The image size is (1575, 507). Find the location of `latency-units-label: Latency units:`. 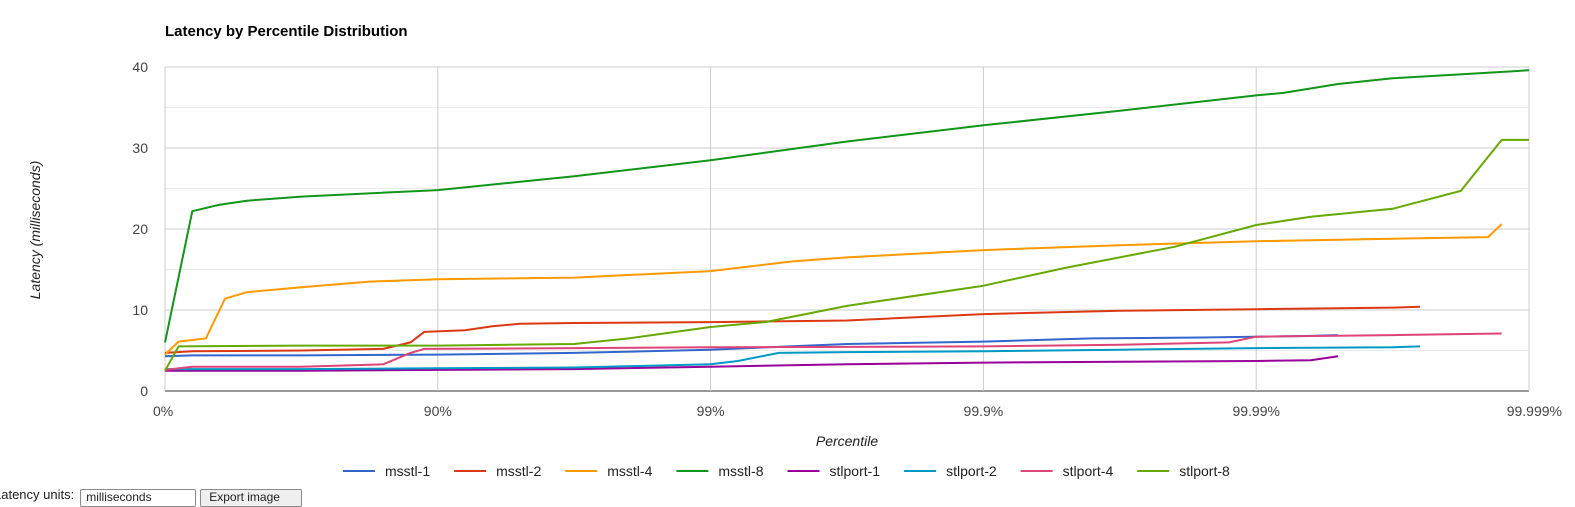

latency-units-label: Latency units: is located at coordinates (37, 494).